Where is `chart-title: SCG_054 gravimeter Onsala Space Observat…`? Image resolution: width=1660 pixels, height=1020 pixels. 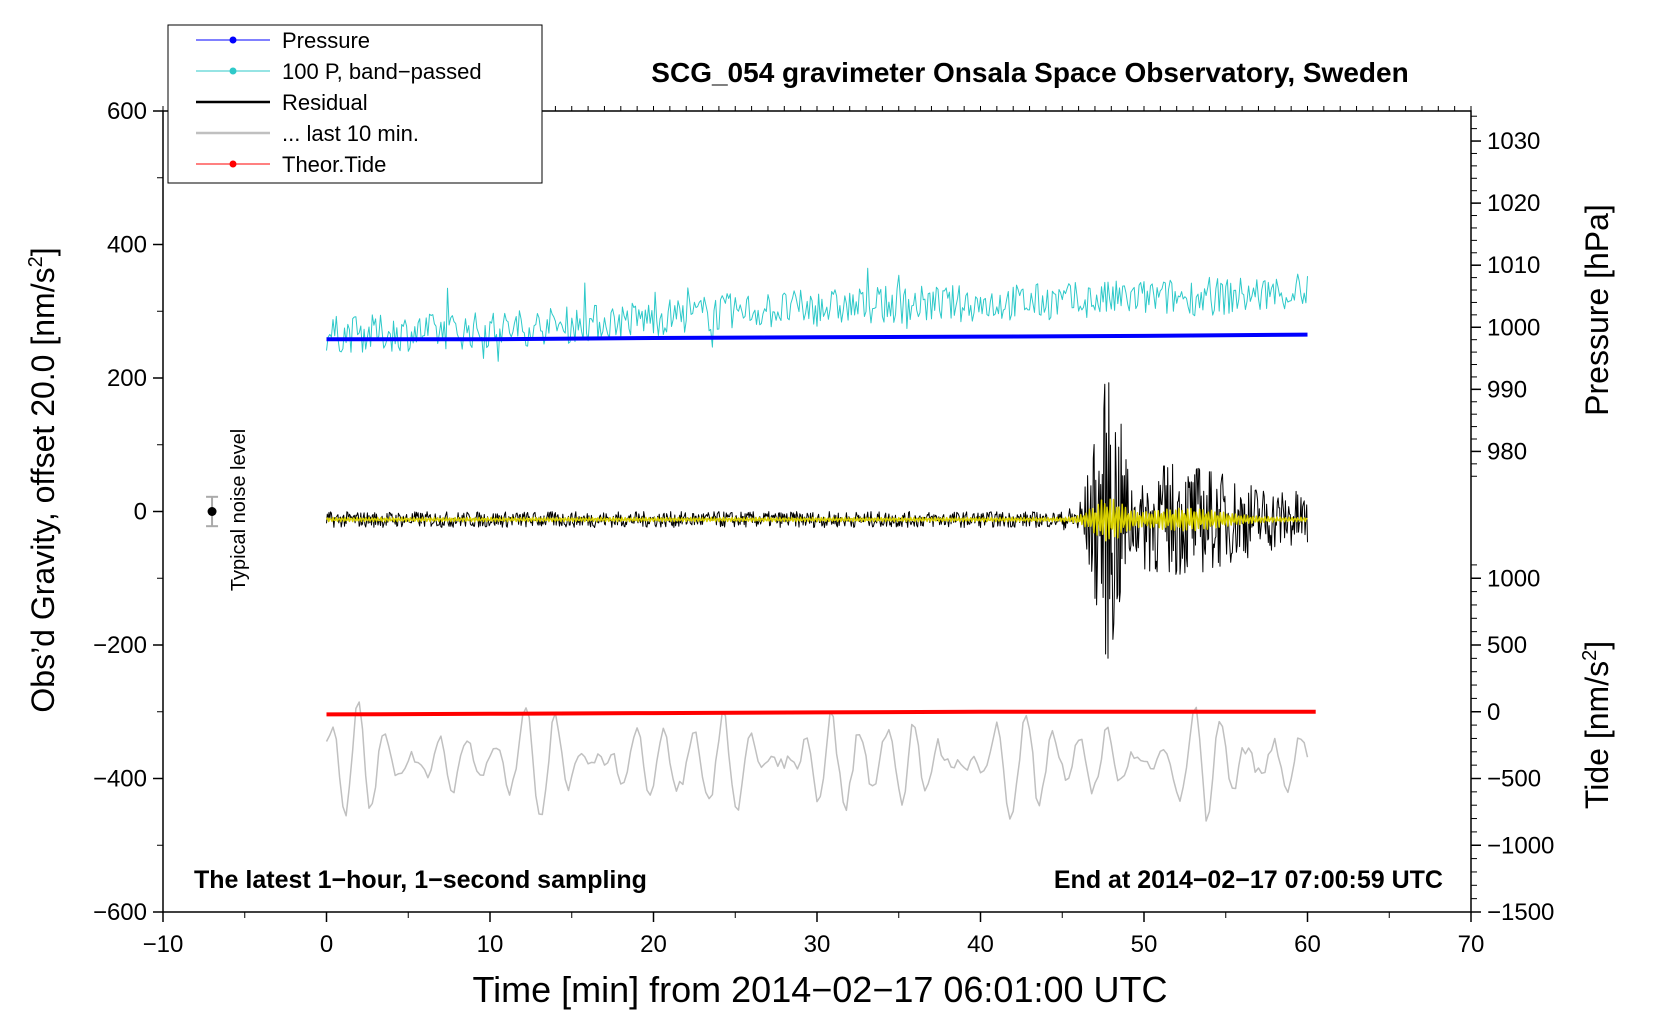
chart-title: SCG_054 gravimeter Onsala Space Observat… is located at coordinates (1029, 72).